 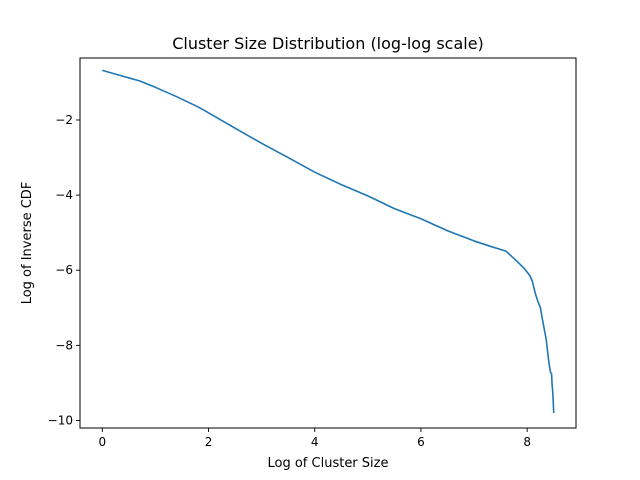 I want to click on x-tick-label: 8, so click(x=527, y=442).